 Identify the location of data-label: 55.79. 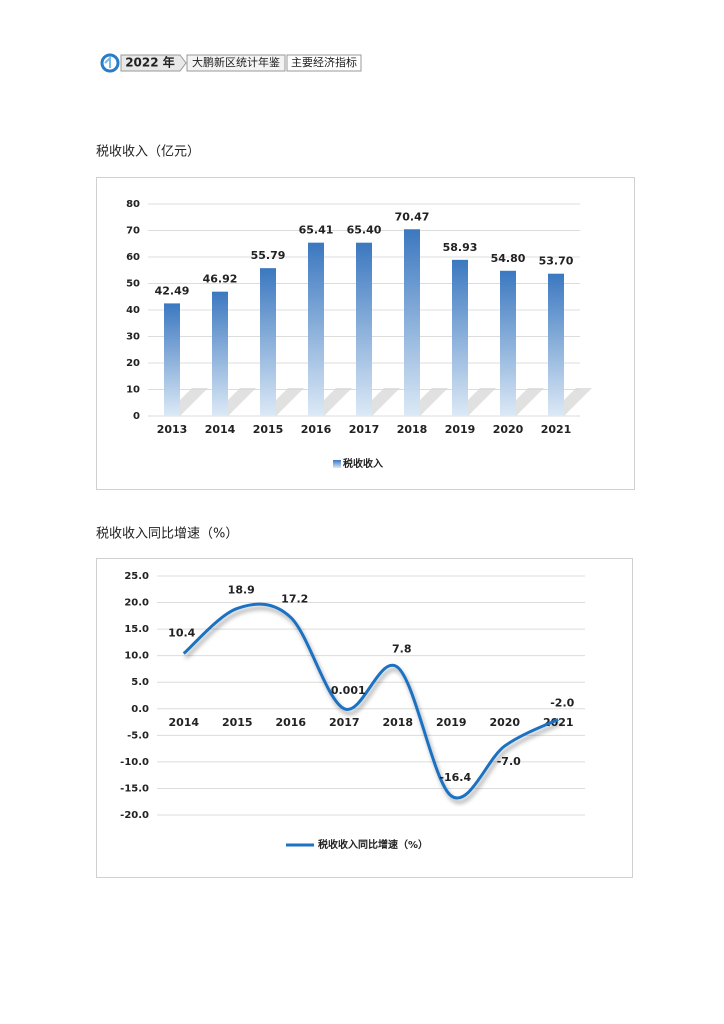
(268, 255).